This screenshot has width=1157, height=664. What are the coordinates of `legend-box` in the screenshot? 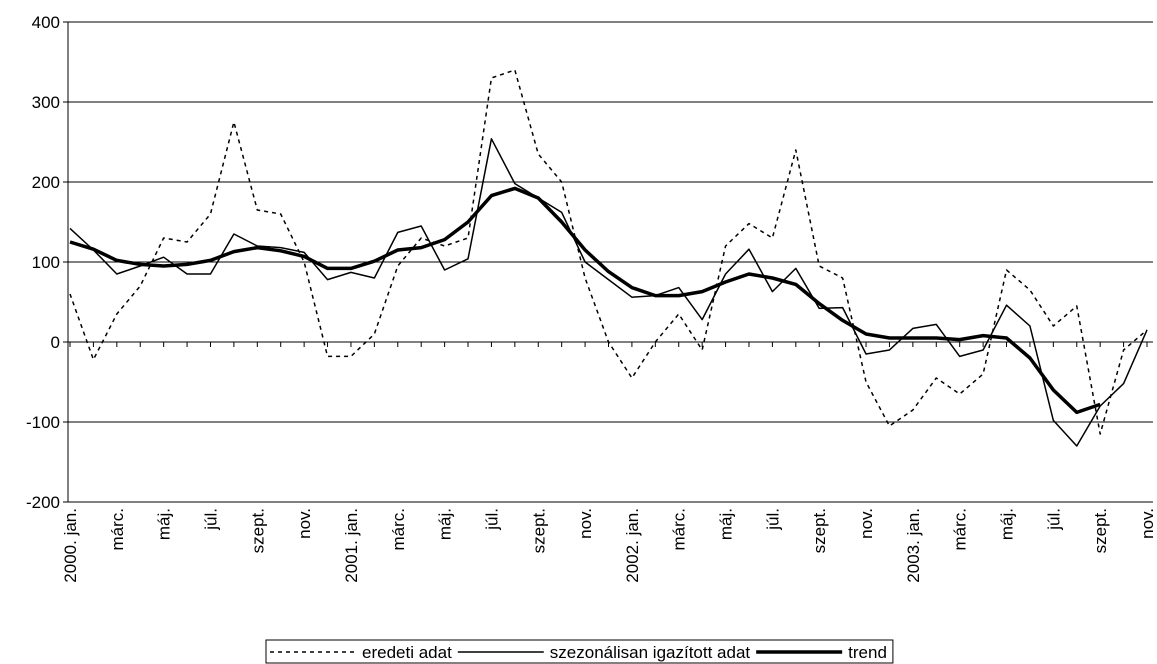 It's located at (579, 651).